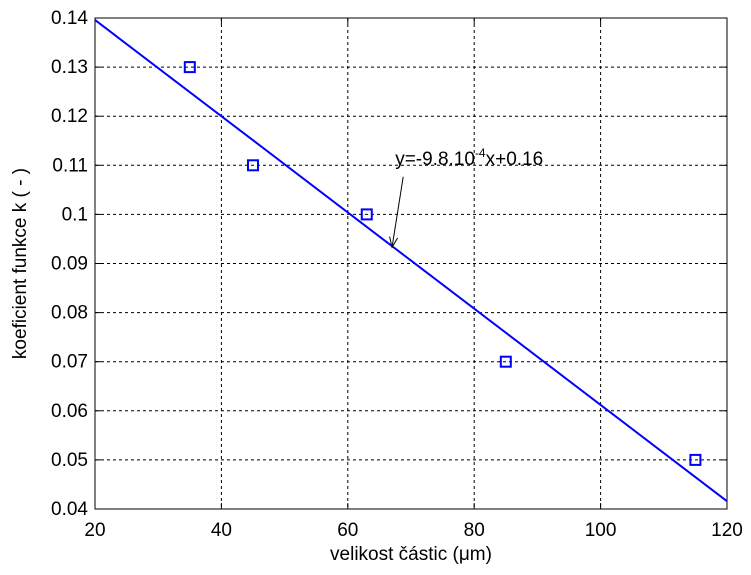 Image resolution: width=751 pixels, height=575 pixels. What do you see at coordinates (69, 411) in the screenshot?
I see `y-tick-label: 0.06` at bounding box center [69, 411].